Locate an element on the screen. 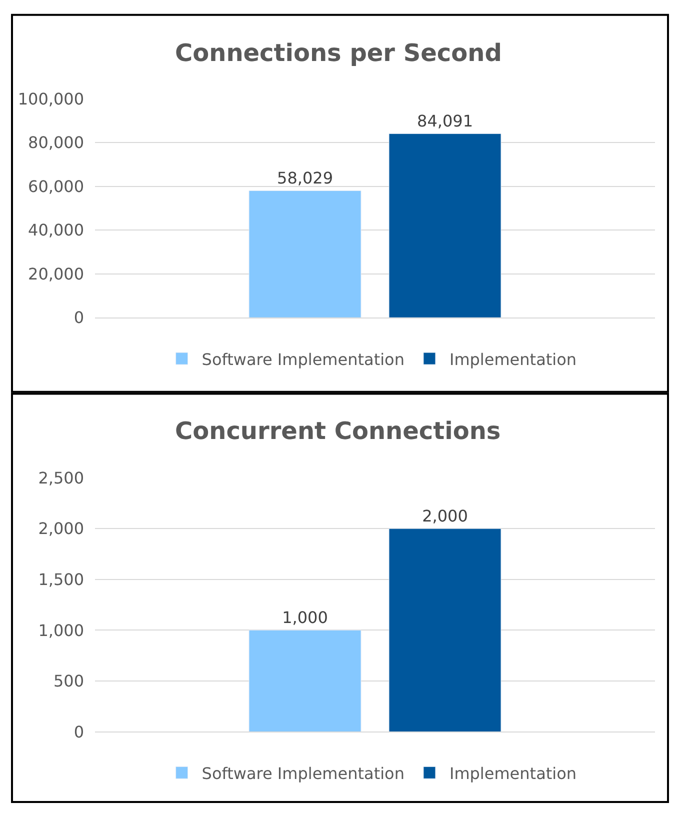 This screenshot has width=676, height=814. data-label: 58,029 is located at coordinates (305, 178).